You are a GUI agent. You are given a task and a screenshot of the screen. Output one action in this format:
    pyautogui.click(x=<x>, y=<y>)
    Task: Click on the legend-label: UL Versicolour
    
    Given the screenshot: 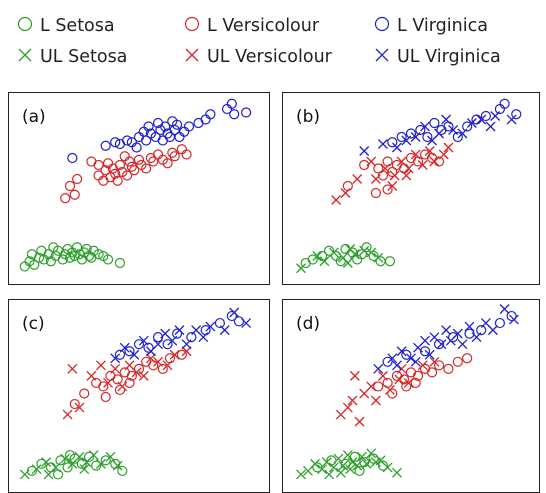 What is the action you would take?
    pyautogui.click(x=270, y=57)
    